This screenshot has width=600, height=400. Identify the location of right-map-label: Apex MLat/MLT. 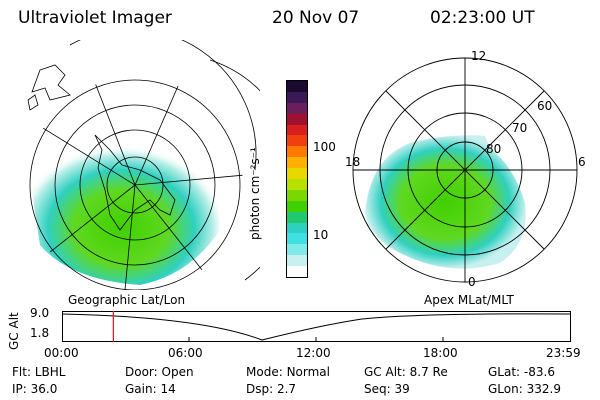
(469, 300).